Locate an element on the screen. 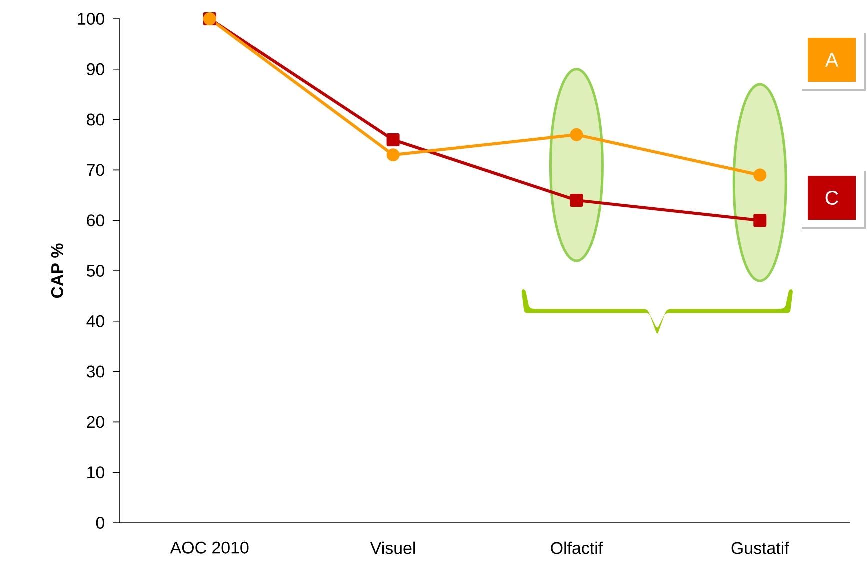 This screenshot has width=867, height=580. y-tick-label: 60 is located at coordinates (95, 220).